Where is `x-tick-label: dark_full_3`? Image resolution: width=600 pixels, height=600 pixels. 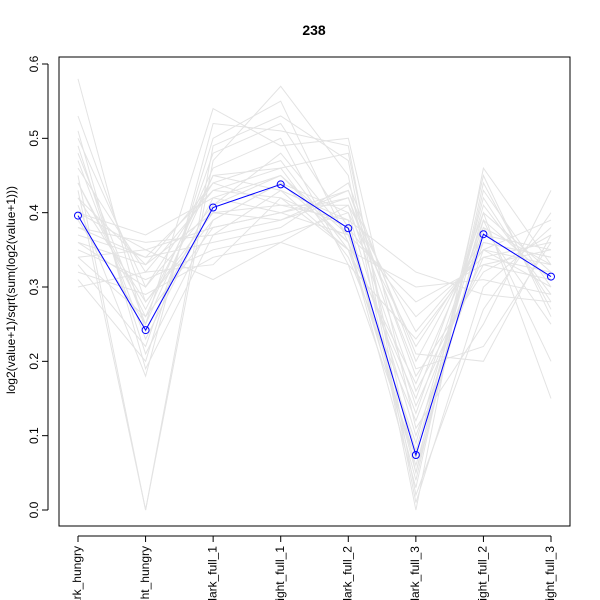 x-tick-label: dark_full_3 is located at coordinates (415, 573).